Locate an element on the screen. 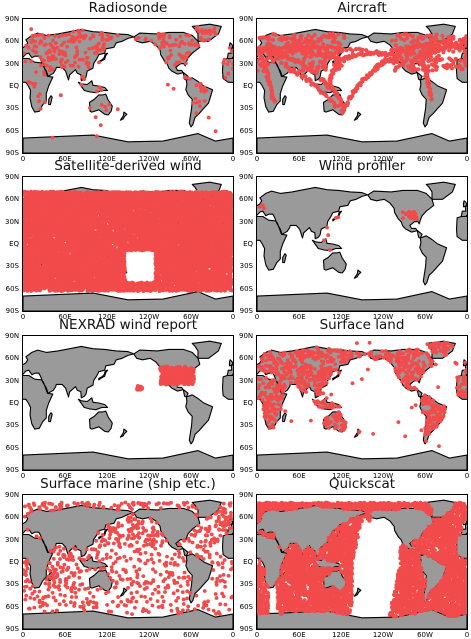 Image resolution: width=471 pixels, height=639 pixels. latitude-label: 30S is located at coordinates (12, 108).